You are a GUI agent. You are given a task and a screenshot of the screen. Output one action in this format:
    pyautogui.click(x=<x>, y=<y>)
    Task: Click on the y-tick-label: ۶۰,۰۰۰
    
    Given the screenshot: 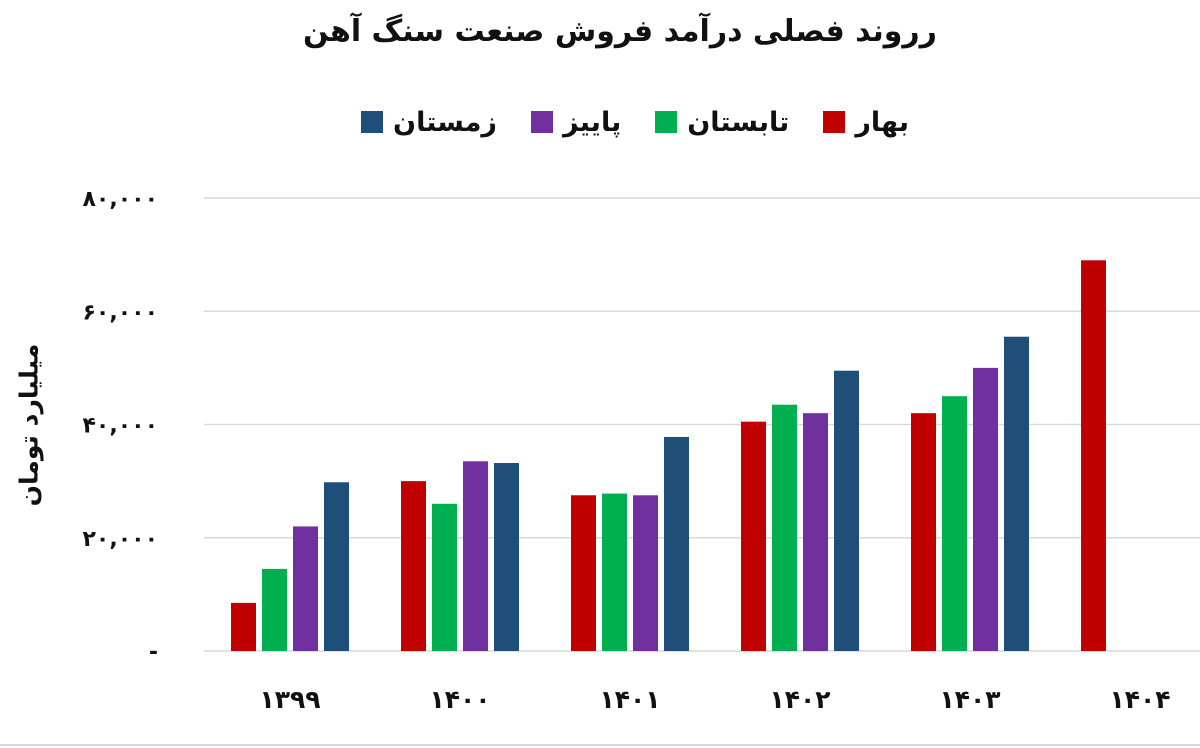 What is the action you would take?
    pyautogui.click(x=121, y=312)
    